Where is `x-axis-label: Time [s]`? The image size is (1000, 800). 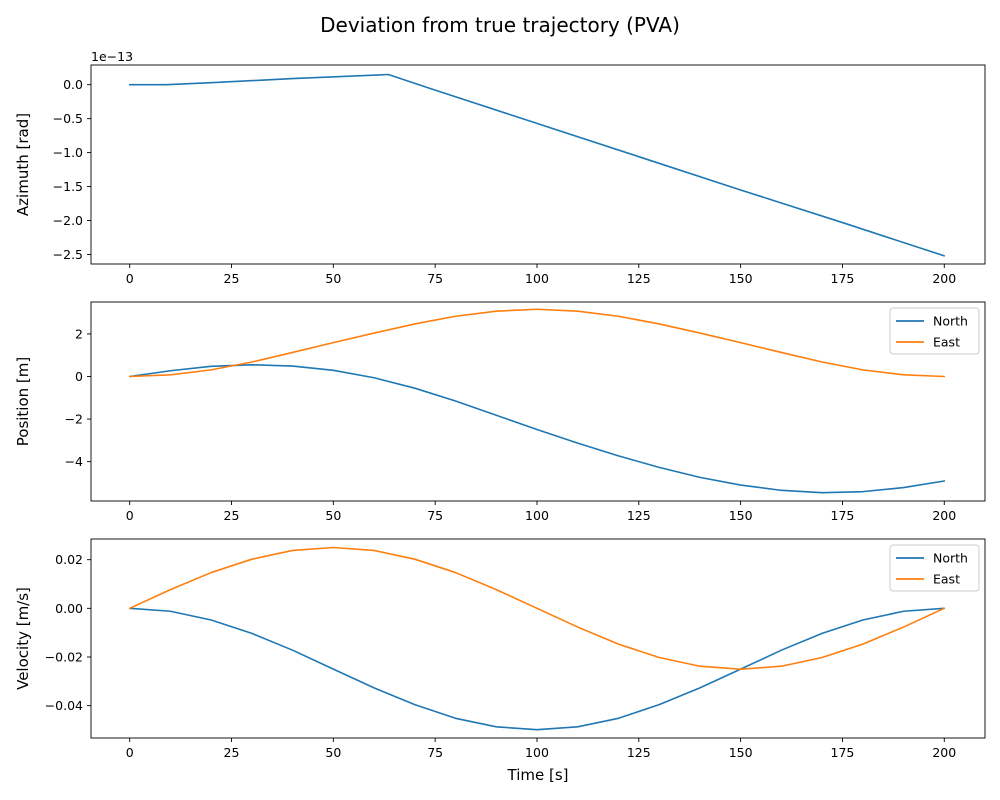
x-axis-label: Time [s] is located at coordinates (538, 775).